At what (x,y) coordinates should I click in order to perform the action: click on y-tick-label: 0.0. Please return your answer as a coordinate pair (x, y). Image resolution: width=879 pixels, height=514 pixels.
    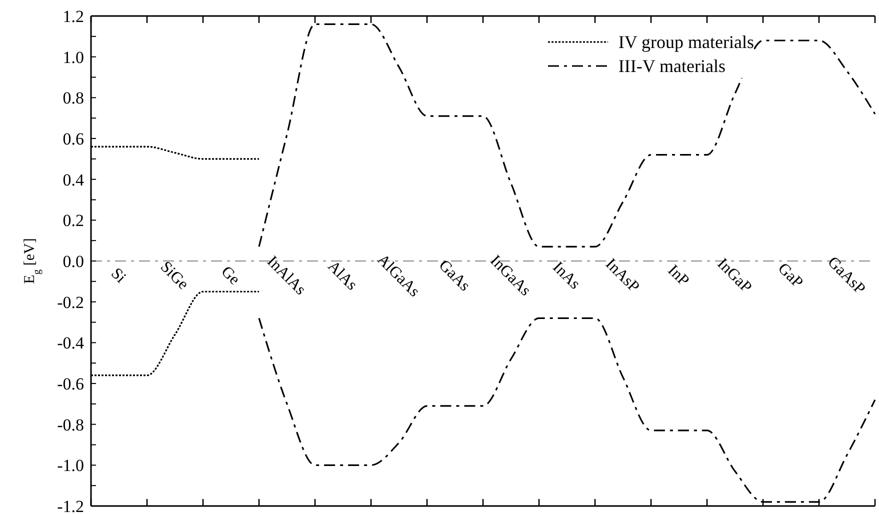
    Looking at the image, I should click on (73, 262).